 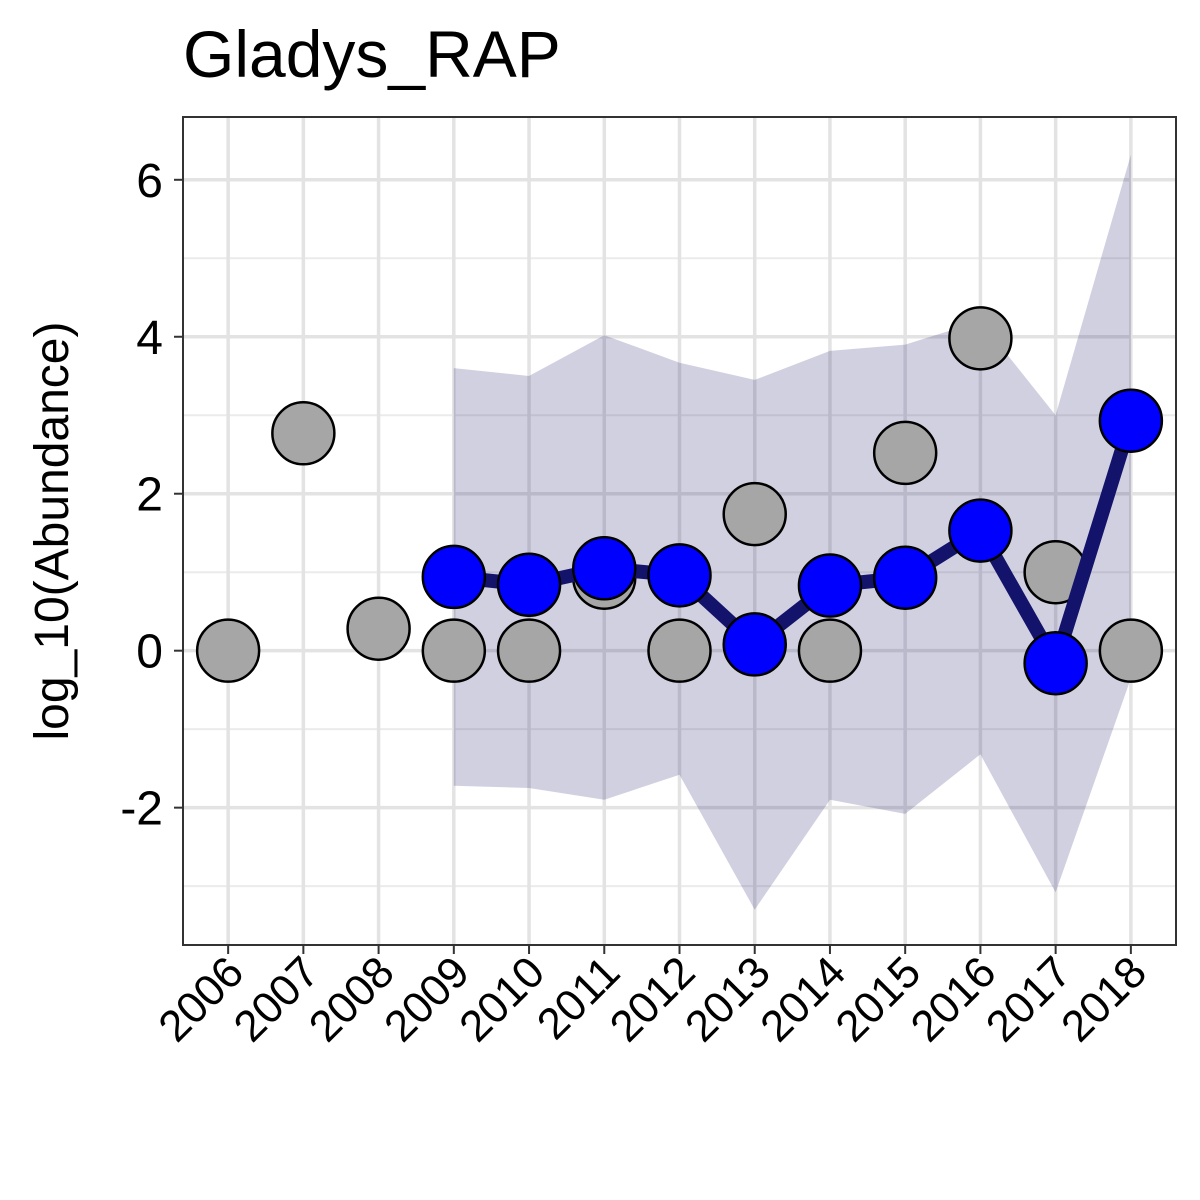 What do you see at coordinates (52, 531) in the screenshot?
I see `y-axis-label: log_10(Abundance)` at bounding box center [52, 531].